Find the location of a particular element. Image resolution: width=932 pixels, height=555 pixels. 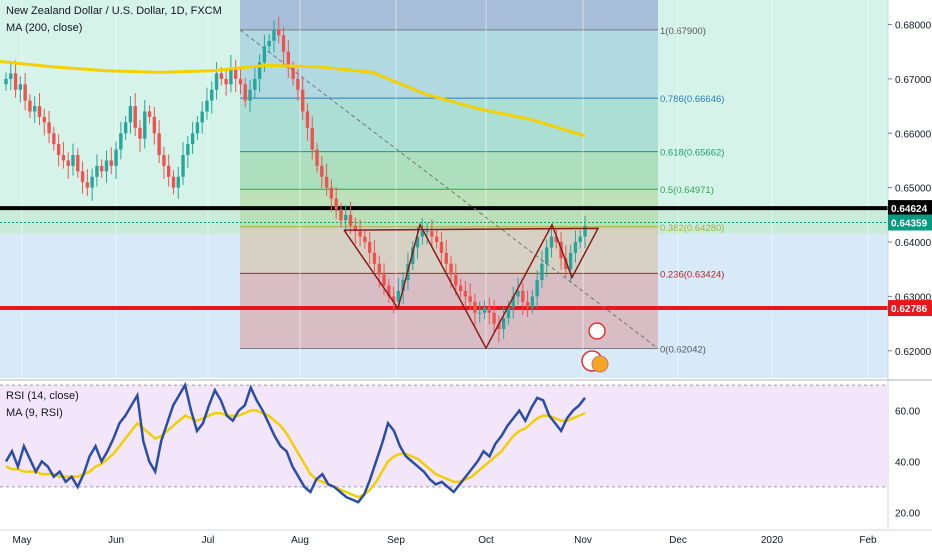

price-tick-label: 0.67000 is located at coordinates (913, 80).